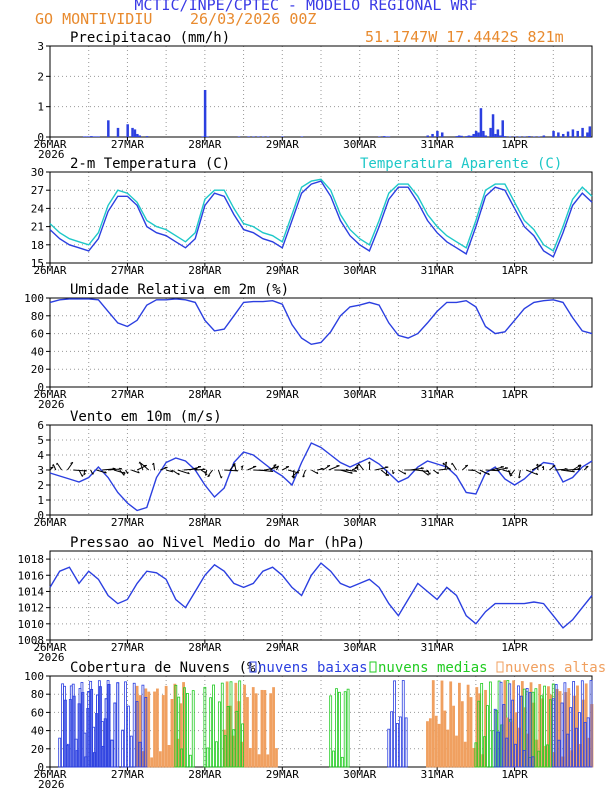 This screenshot has width=612, height=792. What do you see at coordinates (37, 731) in the screenshot?
I see `ytick-label: 40` at bounding box center [37, 731].